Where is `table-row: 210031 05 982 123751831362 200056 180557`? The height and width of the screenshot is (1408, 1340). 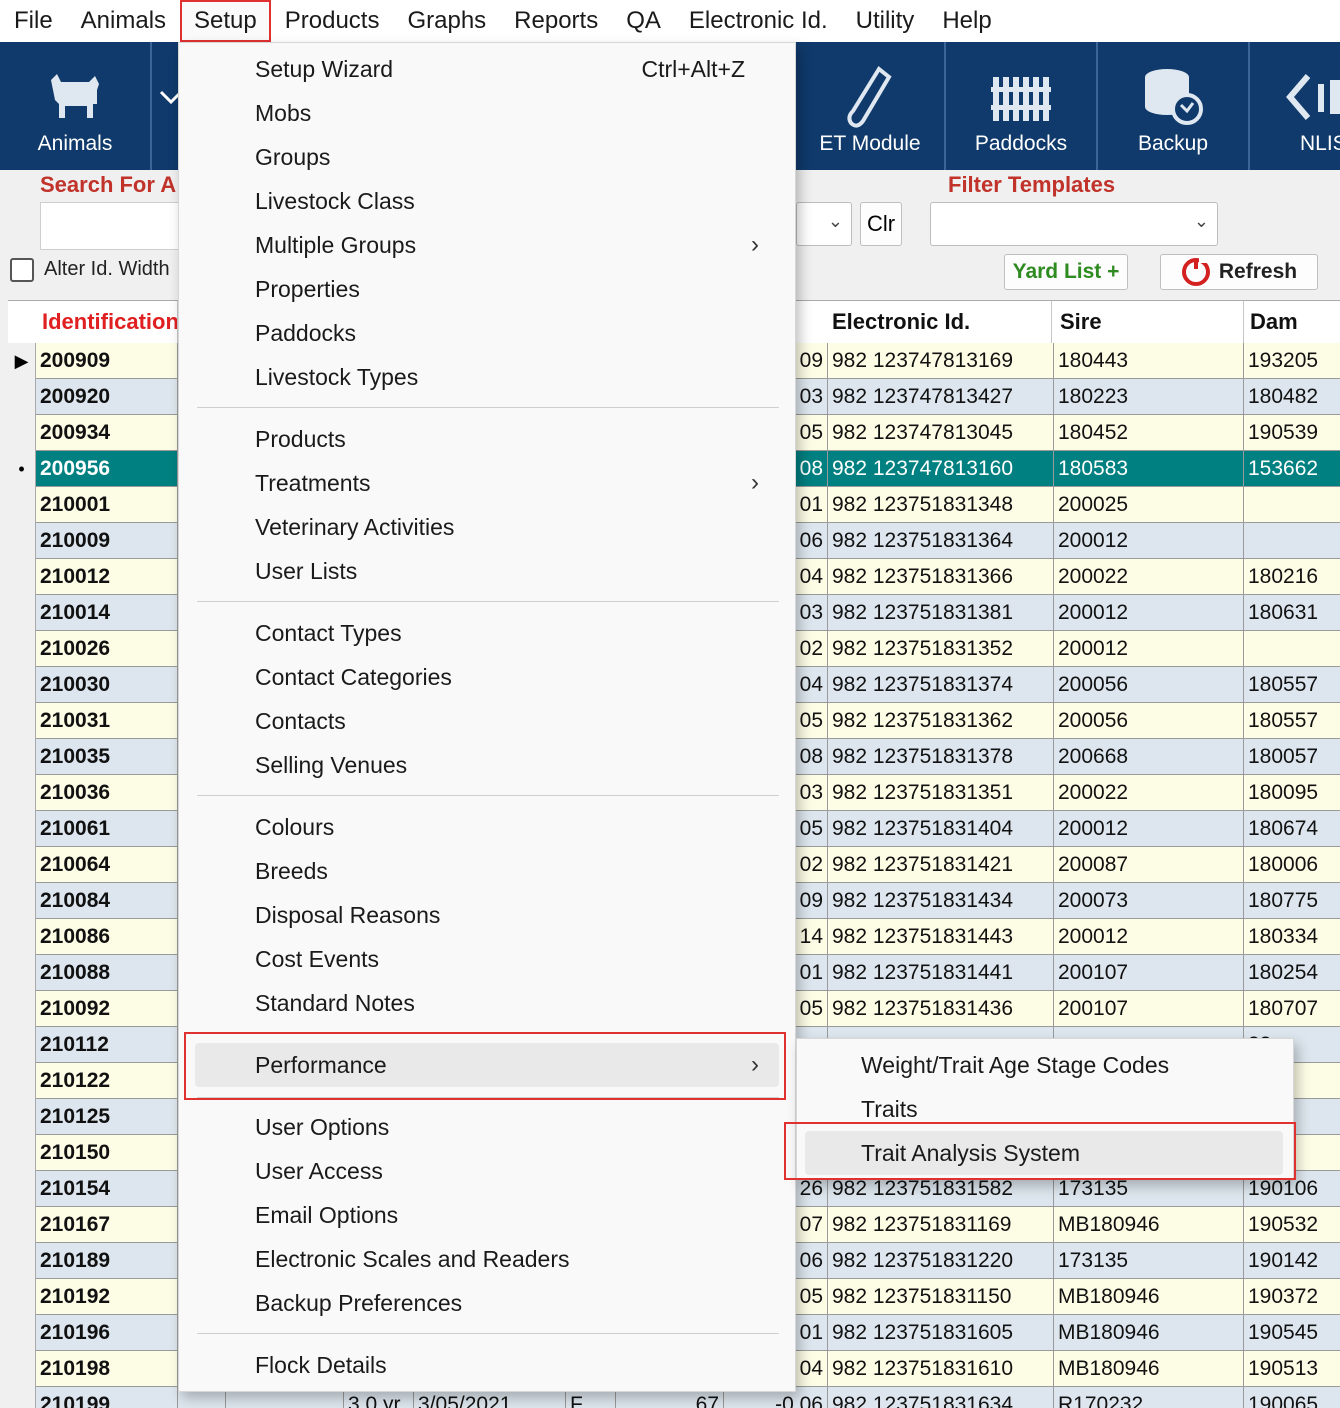
table-row: 210031 05 982 123751831362 200056 180557 is located at coordinates (674, 721).